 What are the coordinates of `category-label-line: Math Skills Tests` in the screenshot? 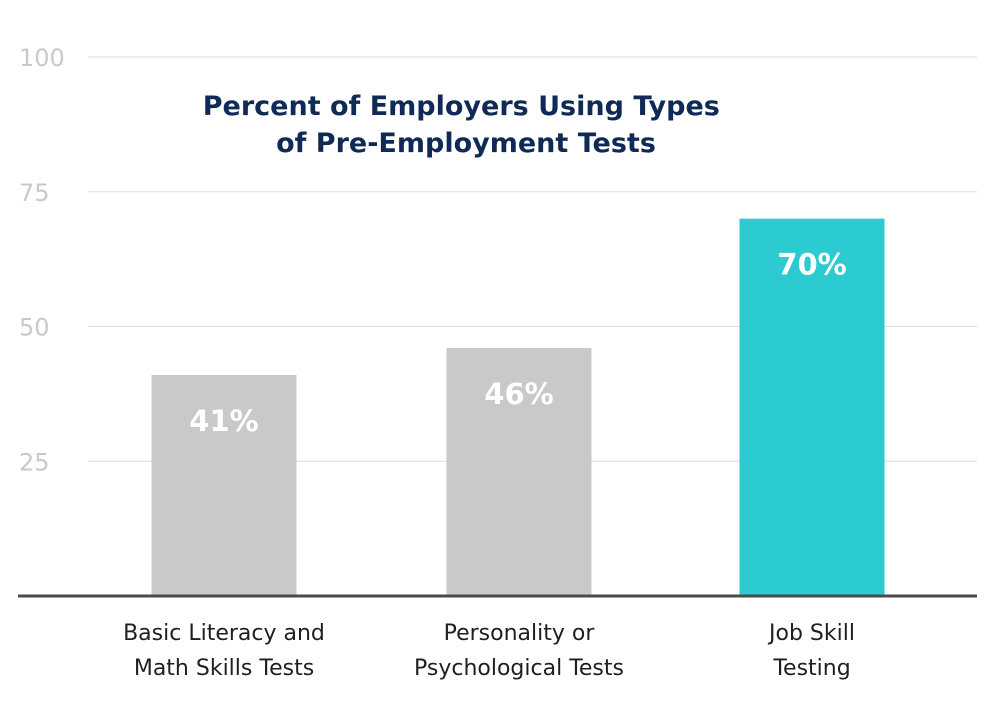 It's located at (224, 668).